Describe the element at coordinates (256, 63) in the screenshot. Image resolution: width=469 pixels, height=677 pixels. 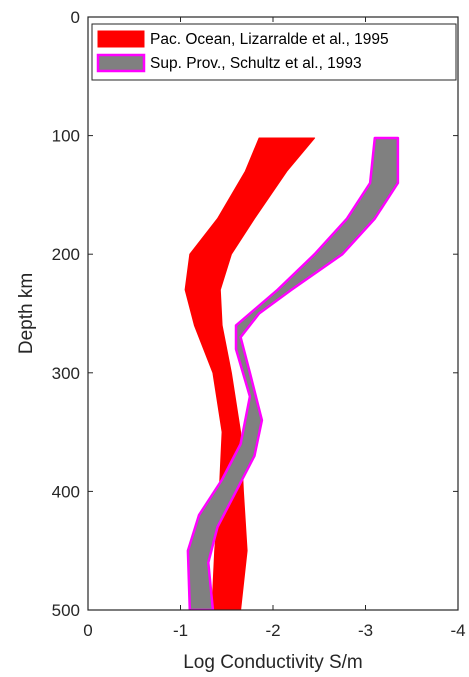
I see `legend-label-2: Sup. Prov., Schultz et al., 1993` at that location.